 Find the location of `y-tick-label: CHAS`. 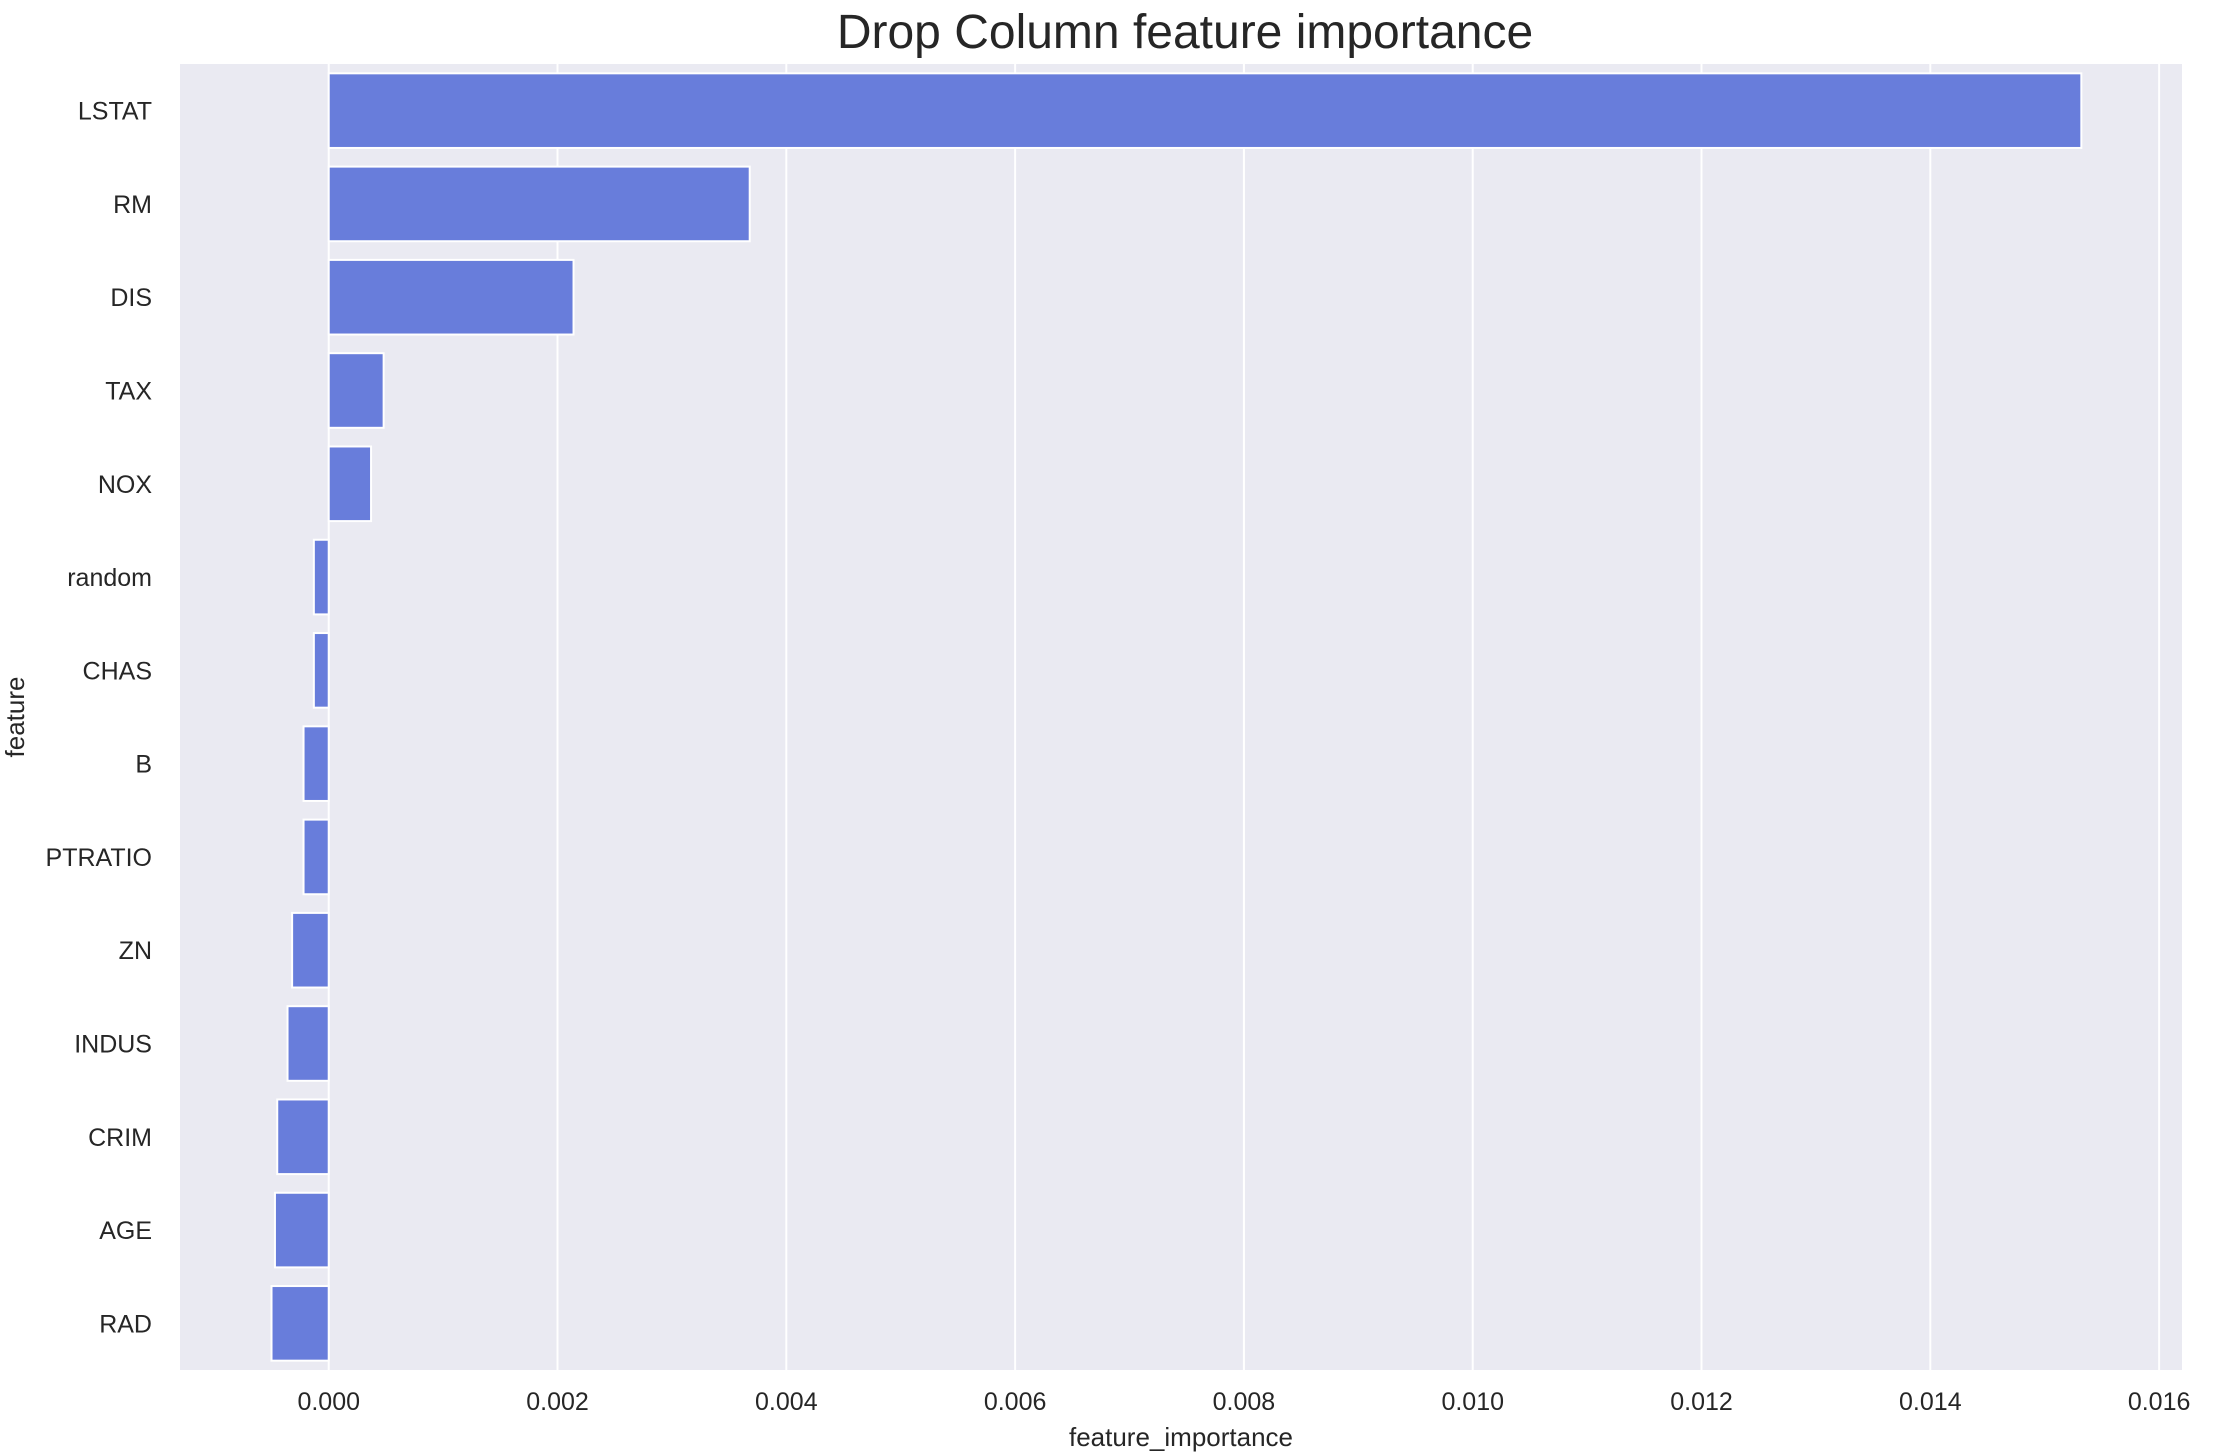

y-tick-label: CHAS is located at coordinates (117, 671).